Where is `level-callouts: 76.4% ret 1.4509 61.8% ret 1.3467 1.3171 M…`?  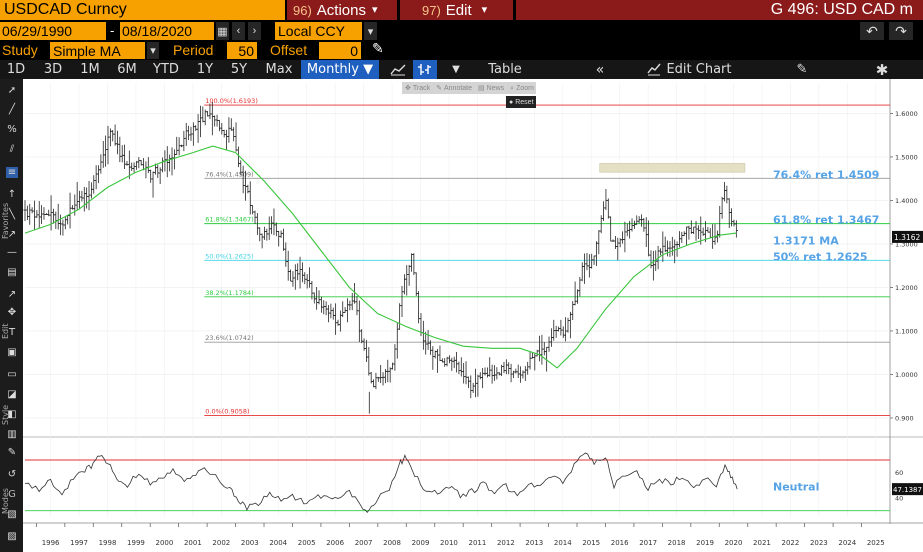 level-callouts: 76.4% ret 1.4509 61.8% ret 1.3467 1.3171 M… is located at coordinates (826, 215).